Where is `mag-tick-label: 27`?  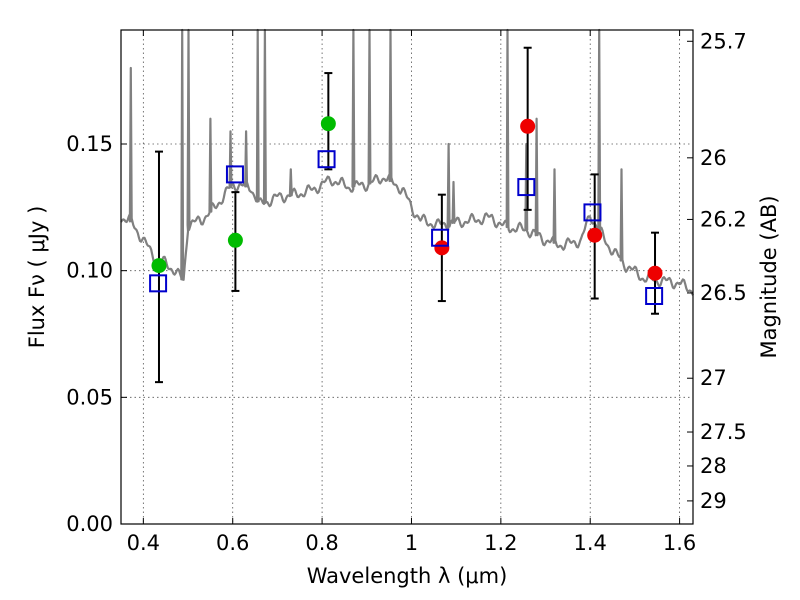
mag-tick-label: 27 is located at coordinates (713, 378).